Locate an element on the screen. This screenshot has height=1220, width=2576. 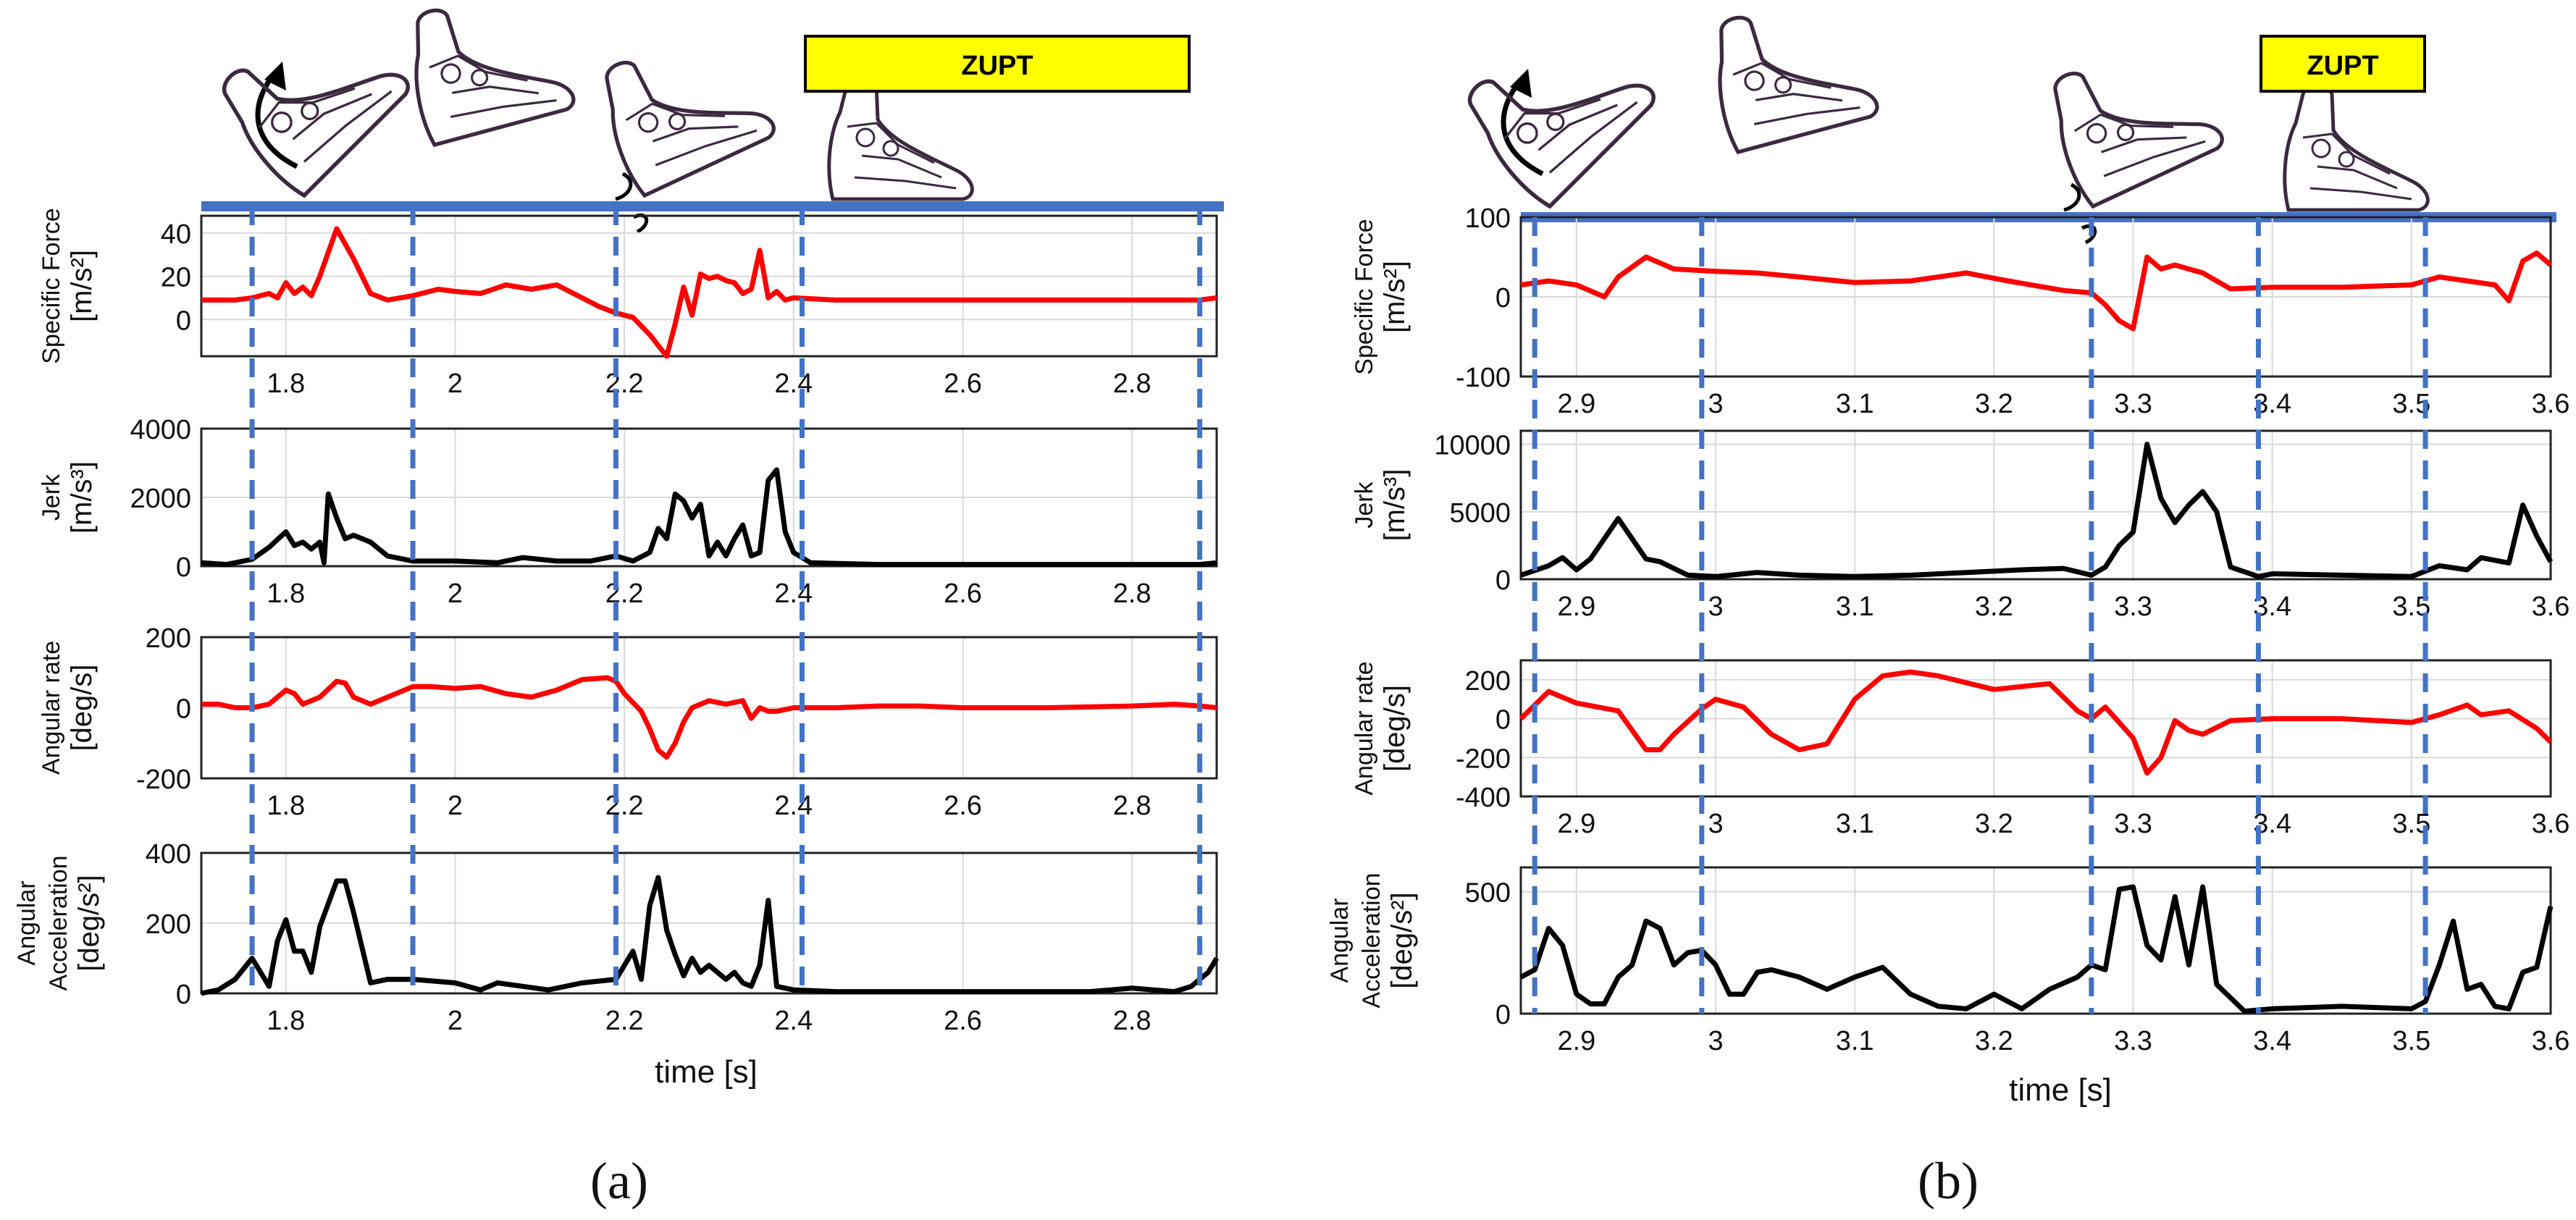
x-tick-label: 3.4 is located at coordinates (2272, 1041).